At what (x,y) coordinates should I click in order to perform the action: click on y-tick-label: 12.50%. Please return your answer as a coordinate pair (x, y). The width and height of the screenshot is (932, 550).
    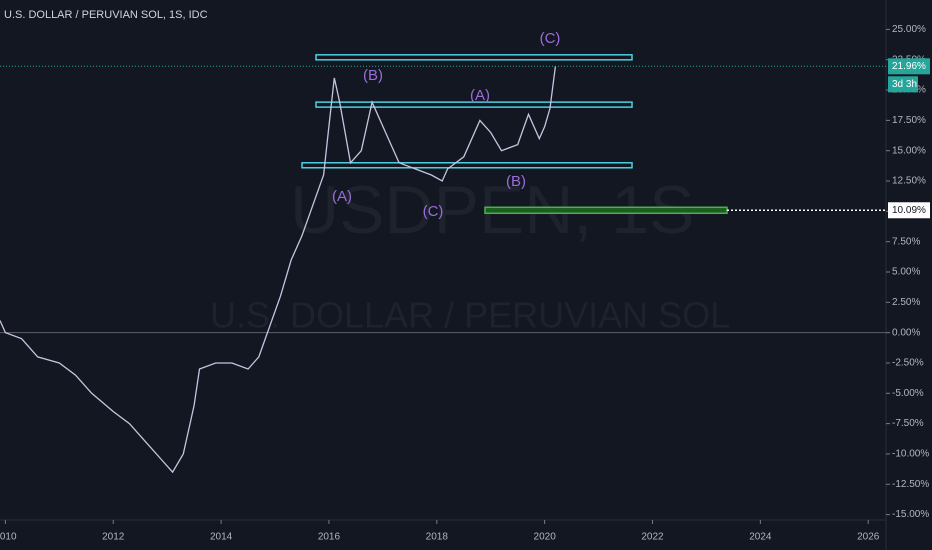
    Looking at the image, I should click on (909, 181).